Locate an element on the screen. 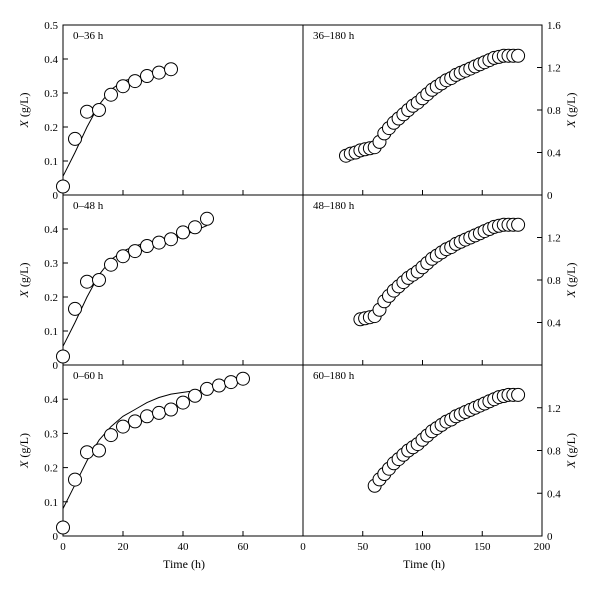 Image resolution: width=600 pixels, height=590 pixels. y-axis-label-right-2: X (g/L) is located at coordinates (571, 280).